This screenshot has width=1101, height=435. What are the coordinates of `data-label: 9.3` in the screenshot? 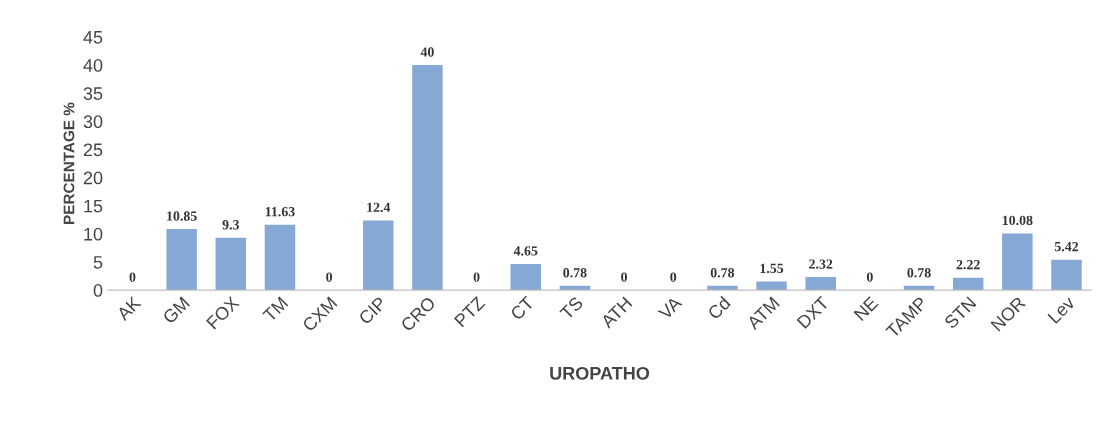 It's located at (230, 225).